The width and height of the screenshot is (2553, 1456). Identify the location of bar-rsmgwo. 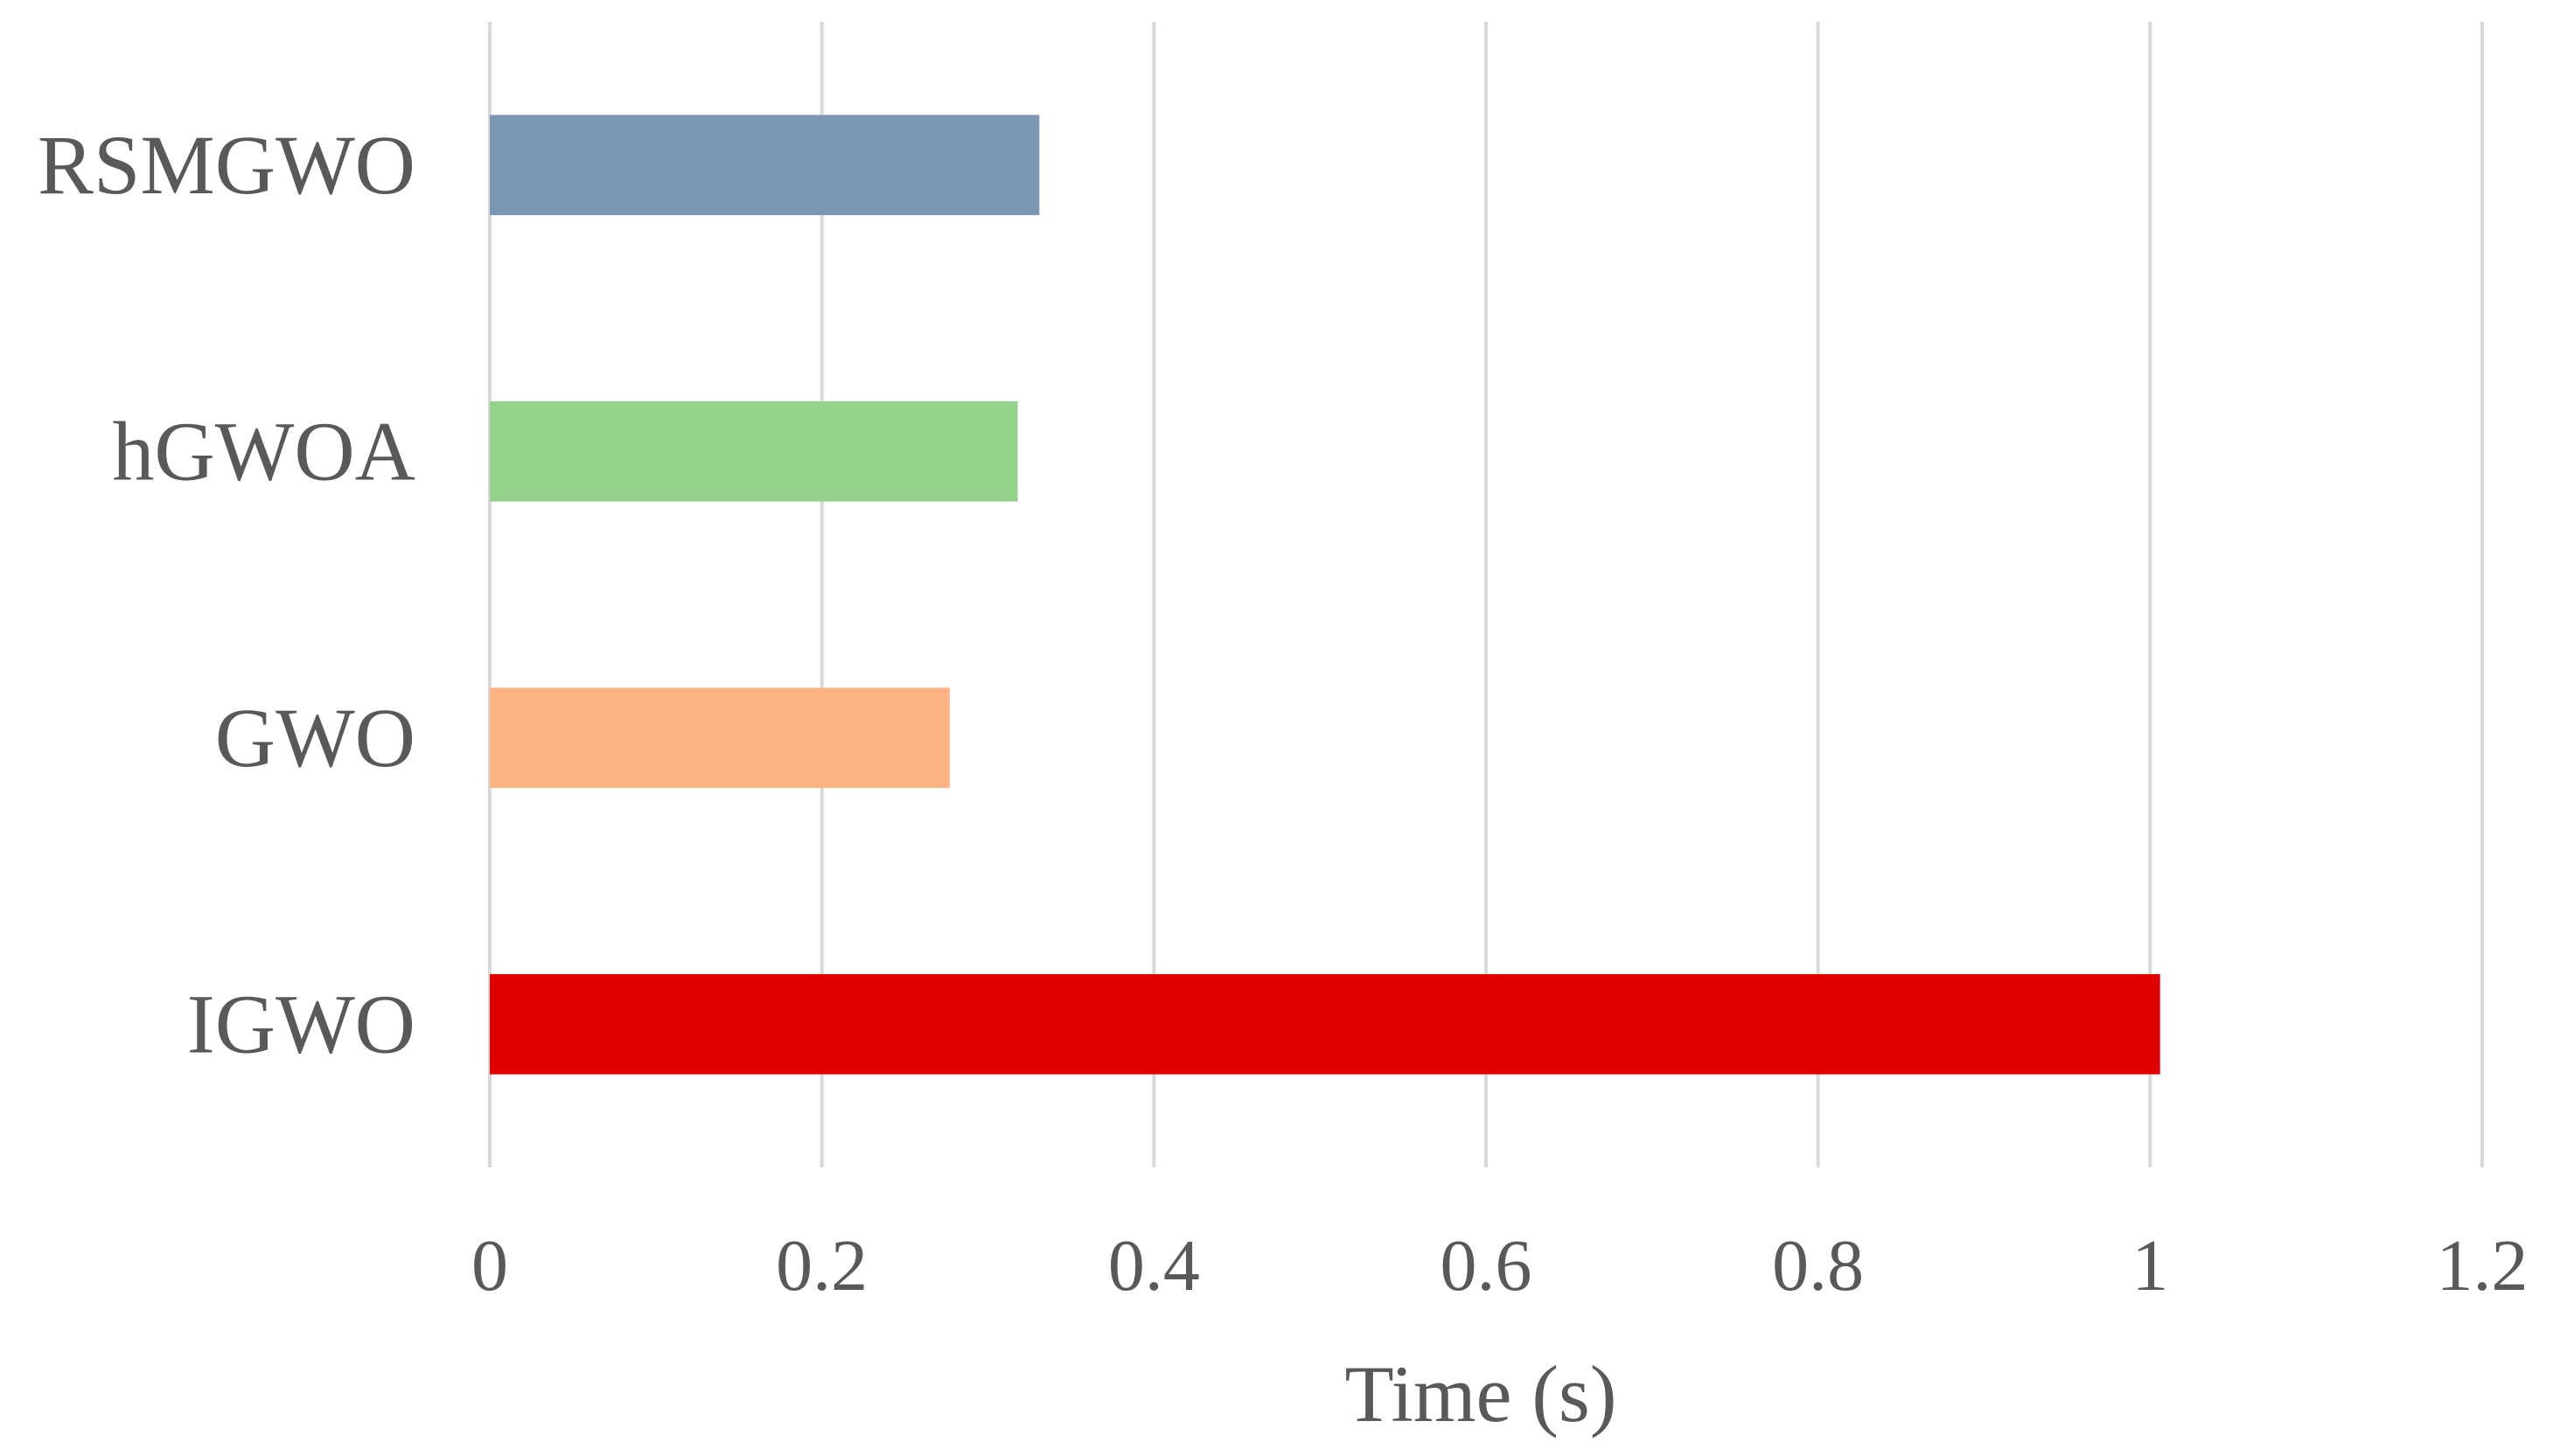
(765, 165).